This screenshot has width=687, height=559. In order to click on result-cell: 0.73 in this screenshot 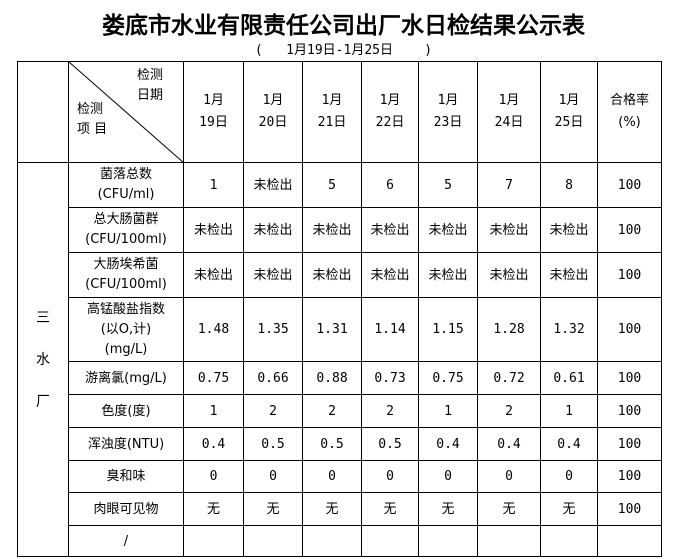, I will do `click(390, 378)`.